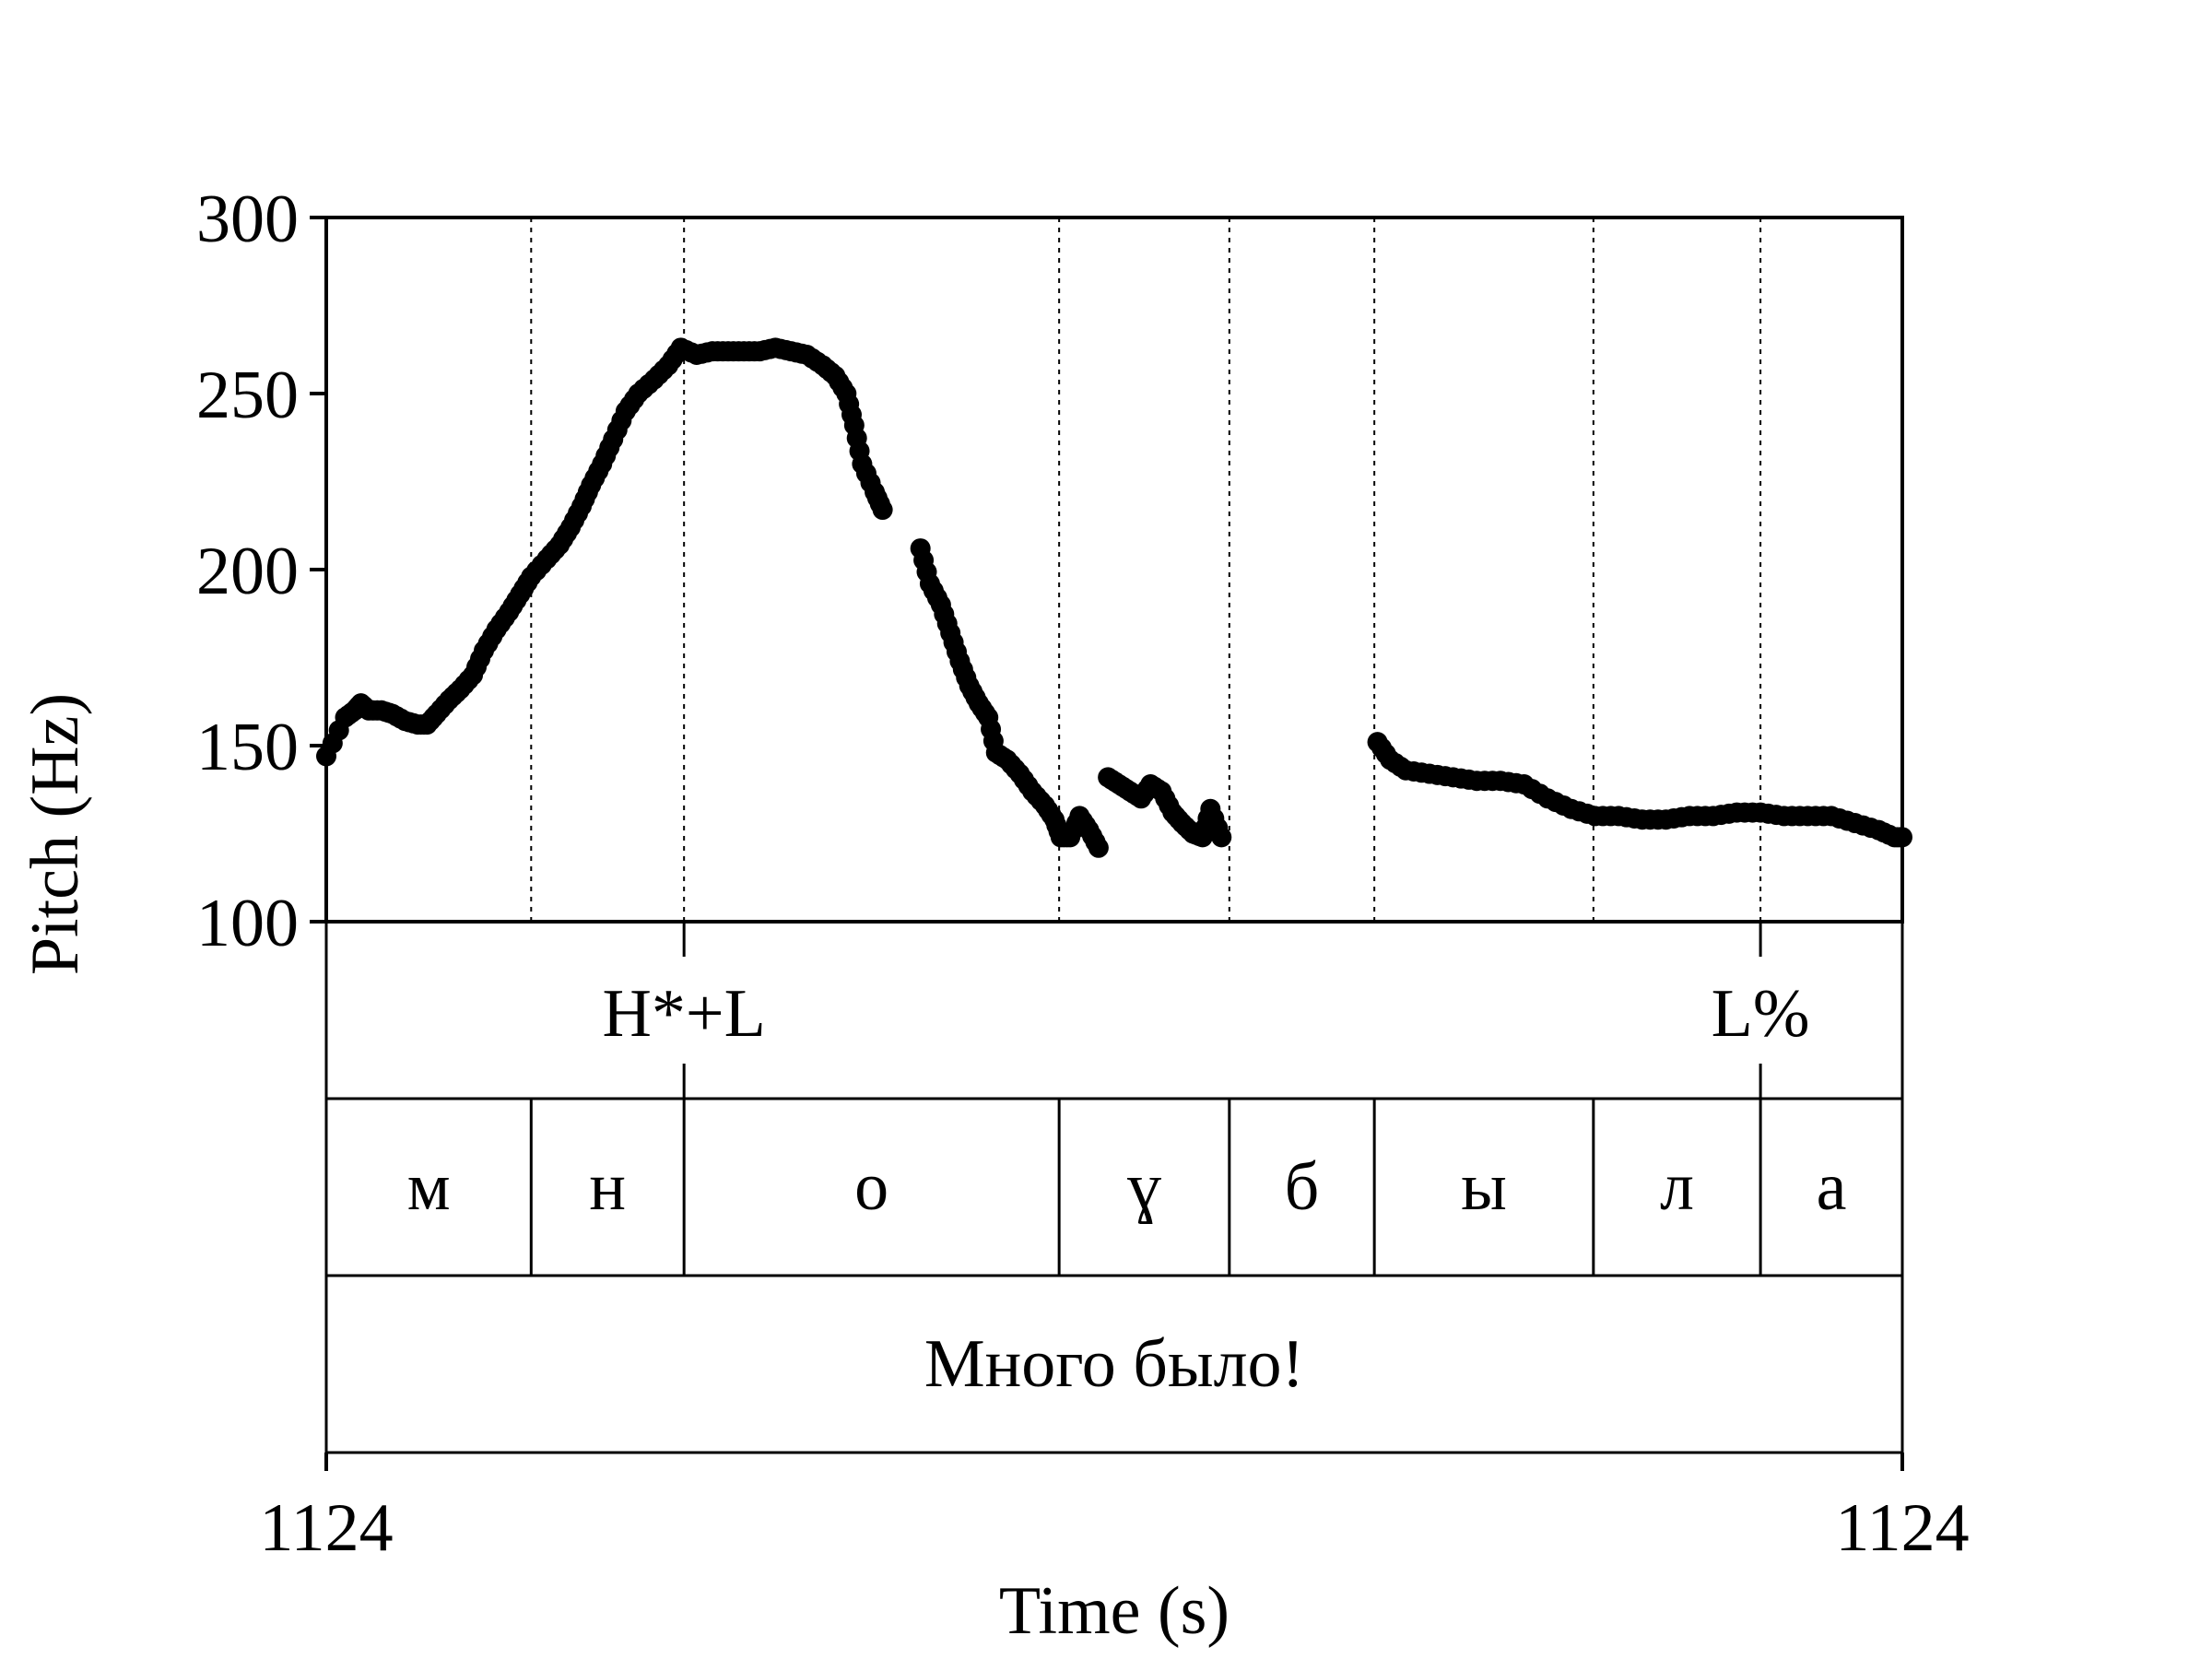 This screenshot has width=2212, height=1659. What do you see at coordinates (1677, 1187) in the screenshot?
I see `segment-label: л` at bounding box center [1677, 1187].